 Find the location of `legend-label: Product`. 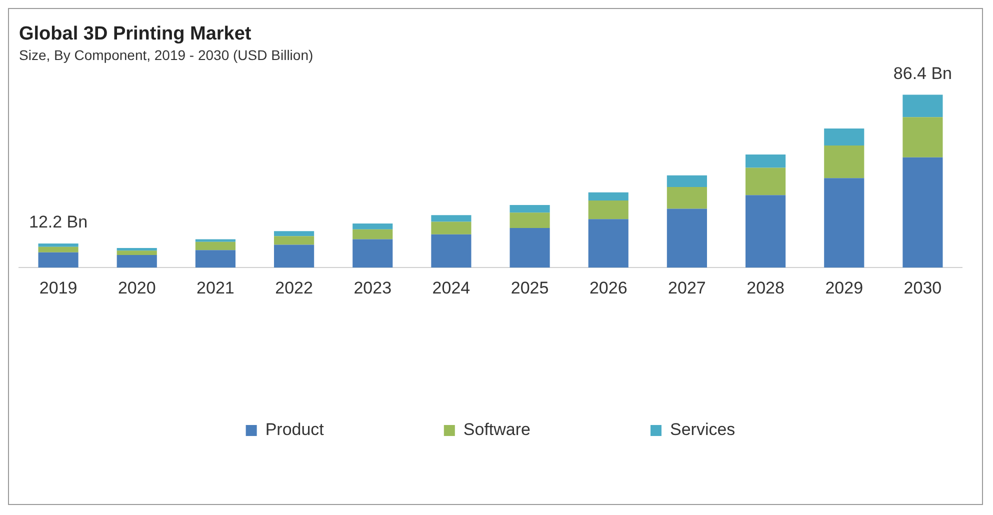

legend-label: Product is located at coordinates (294, 430).